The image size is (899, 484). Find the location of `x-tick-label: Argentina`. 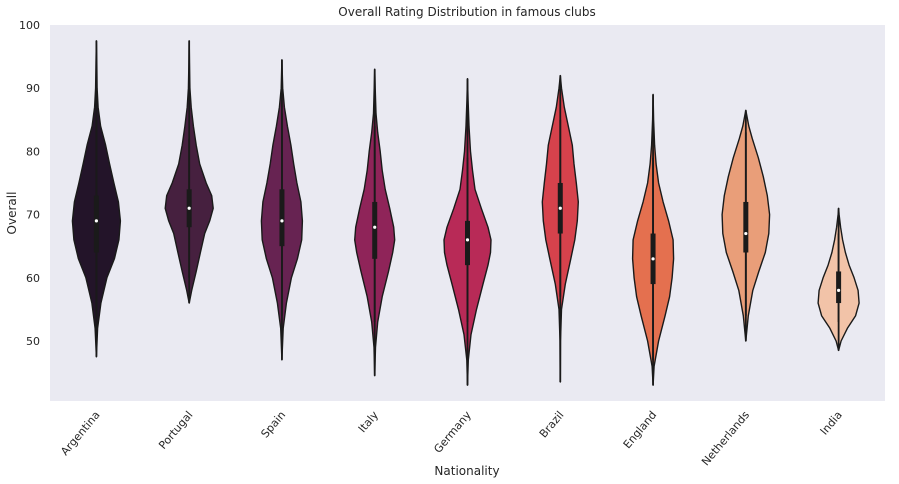

x-tick-label: Argentina is located at coordinates (80, 433).